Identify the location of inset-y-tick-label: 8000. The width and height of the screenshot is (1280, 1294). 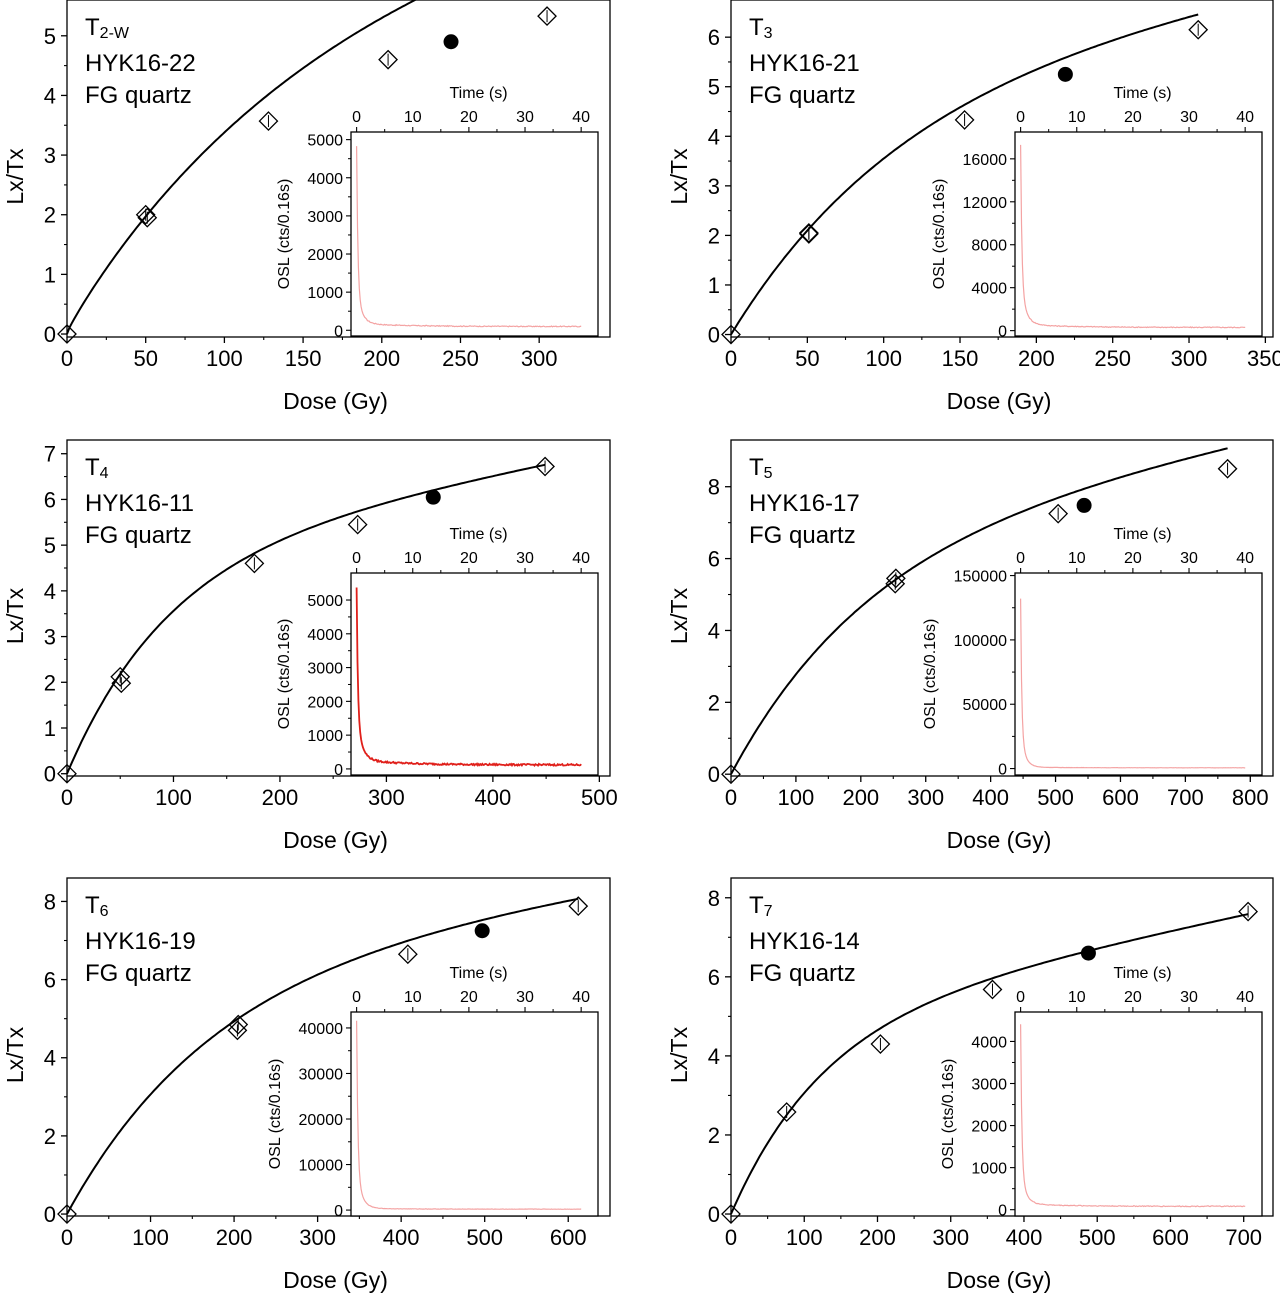
(989, 246).